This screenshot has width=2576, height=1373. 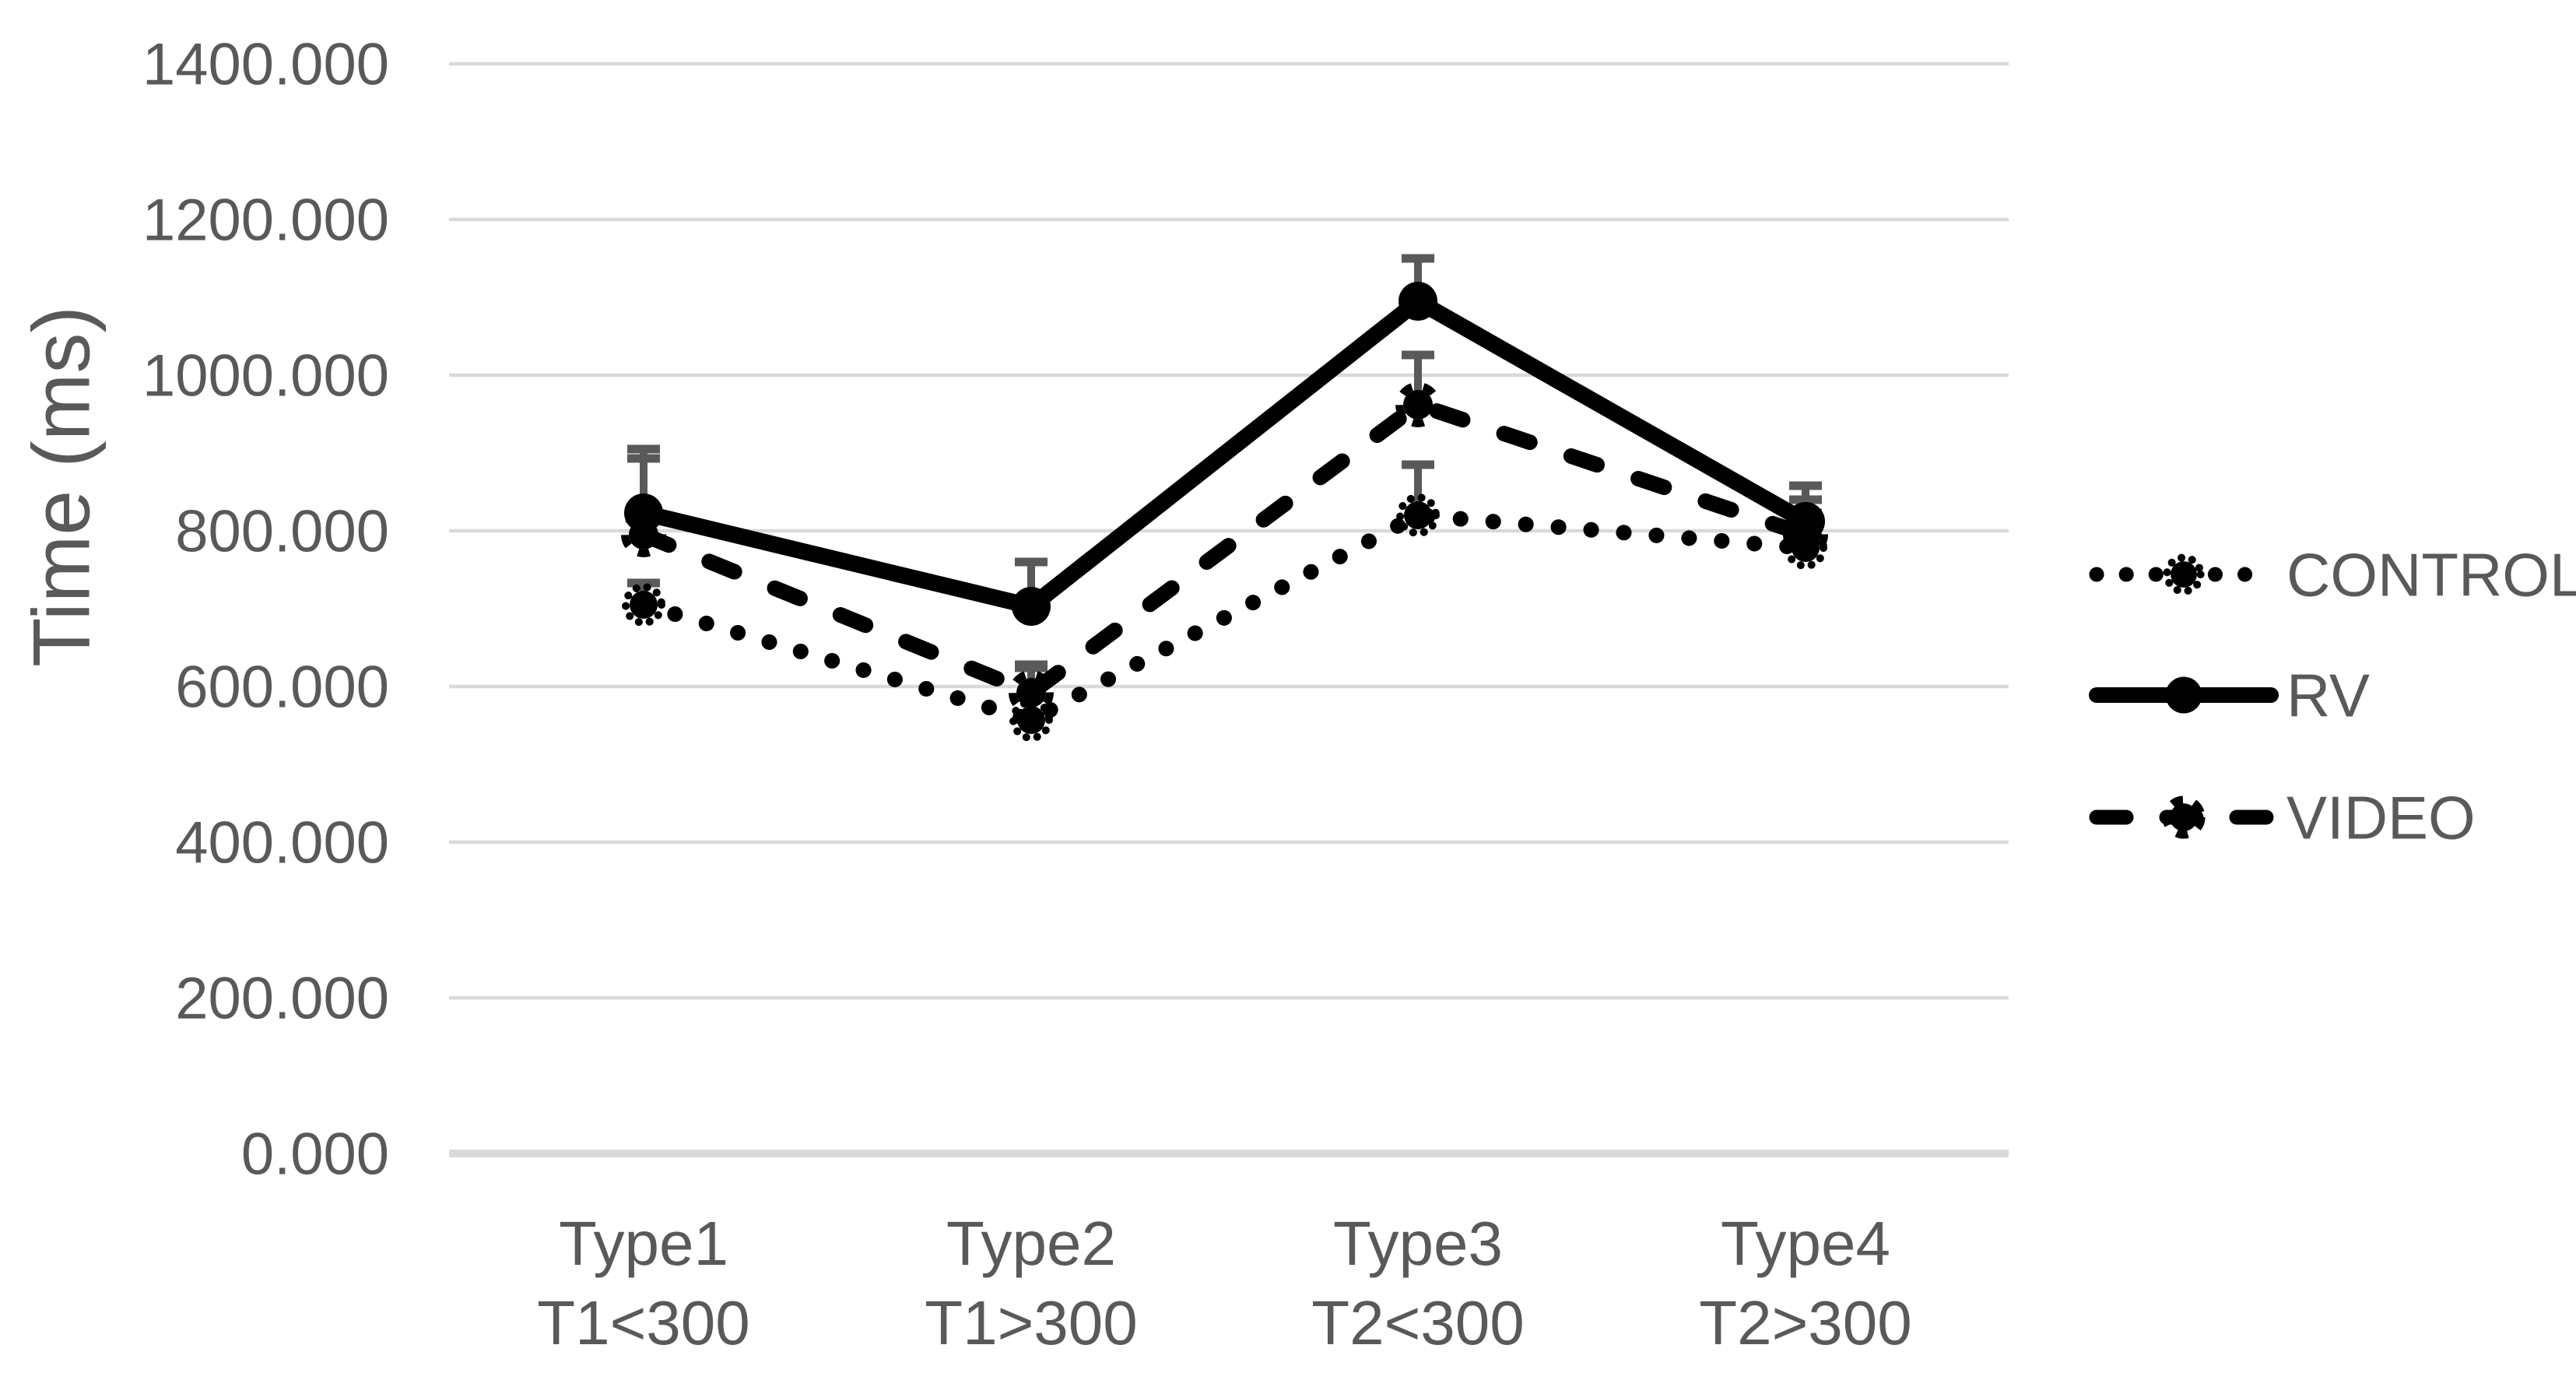 I want to click on y-tick-label: 1200.000, so click(x=266, y=221).